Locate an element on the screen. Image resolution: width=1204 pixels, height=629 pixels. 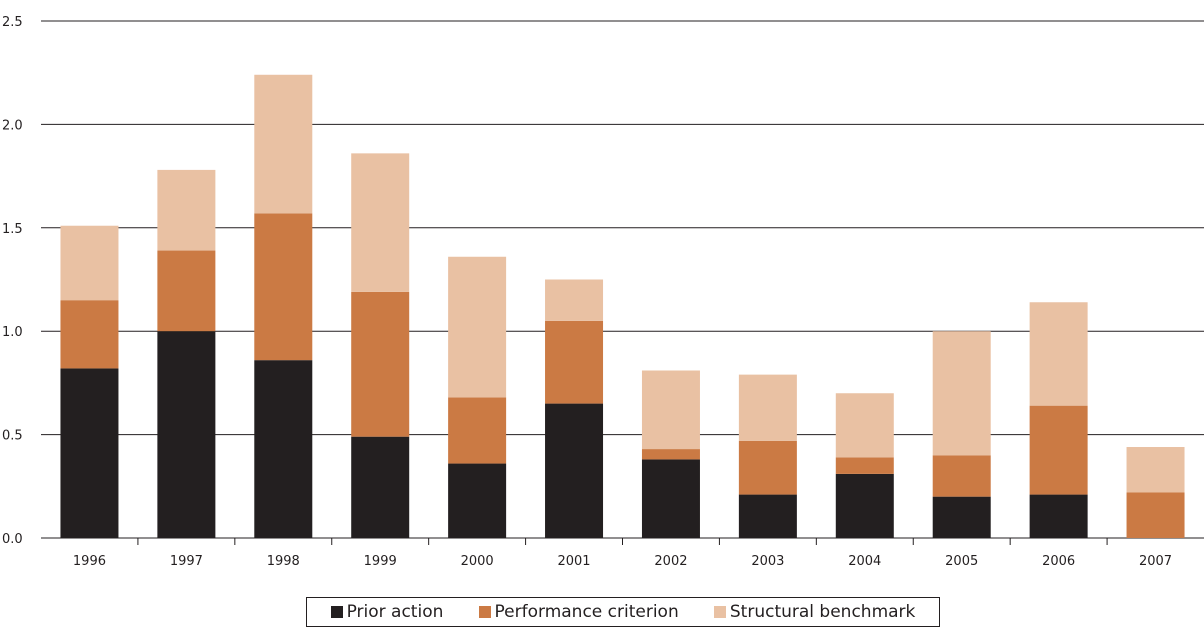
x-tick-label: 1996 is located at coordinates (89, 561).